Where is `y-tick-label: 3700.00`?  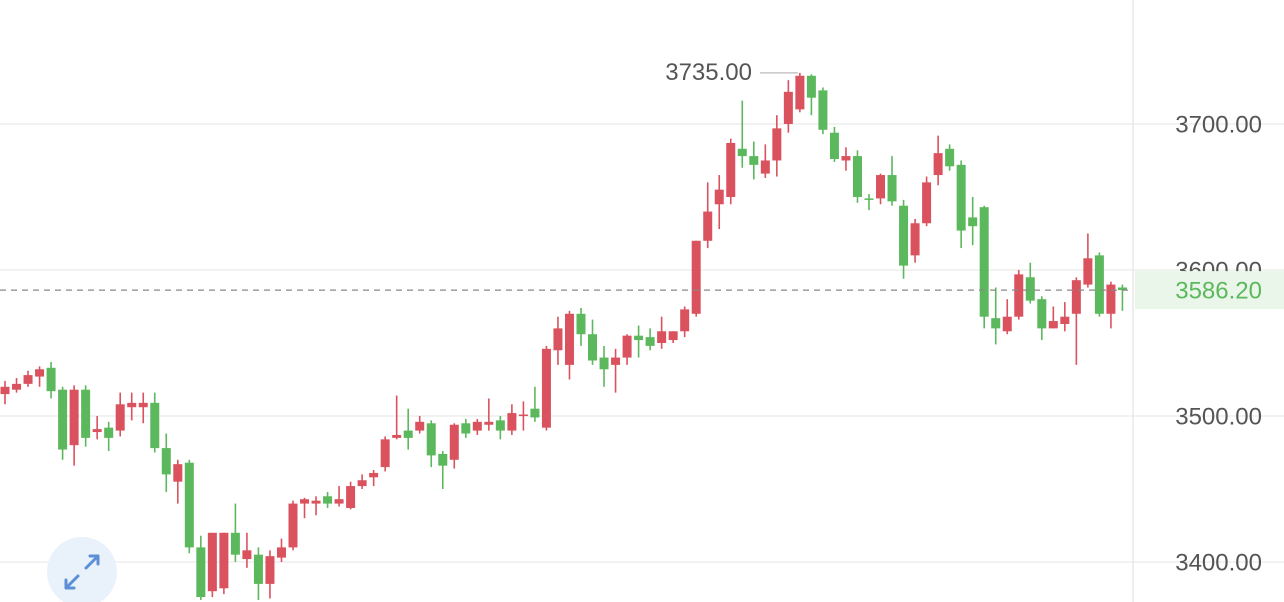
y-tick-label: 3700.00 is located at coordinates (1218, 124).